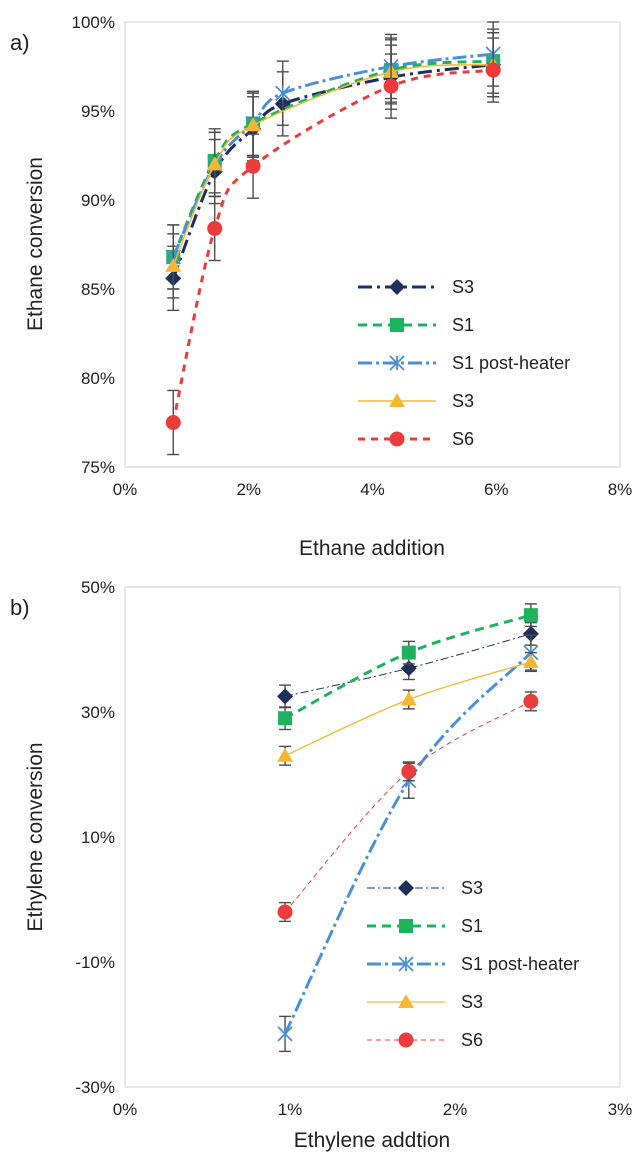  Describe the element at coordinates (98, 837) in the screenshot. I see `y-tick-label: 10%` at that location.